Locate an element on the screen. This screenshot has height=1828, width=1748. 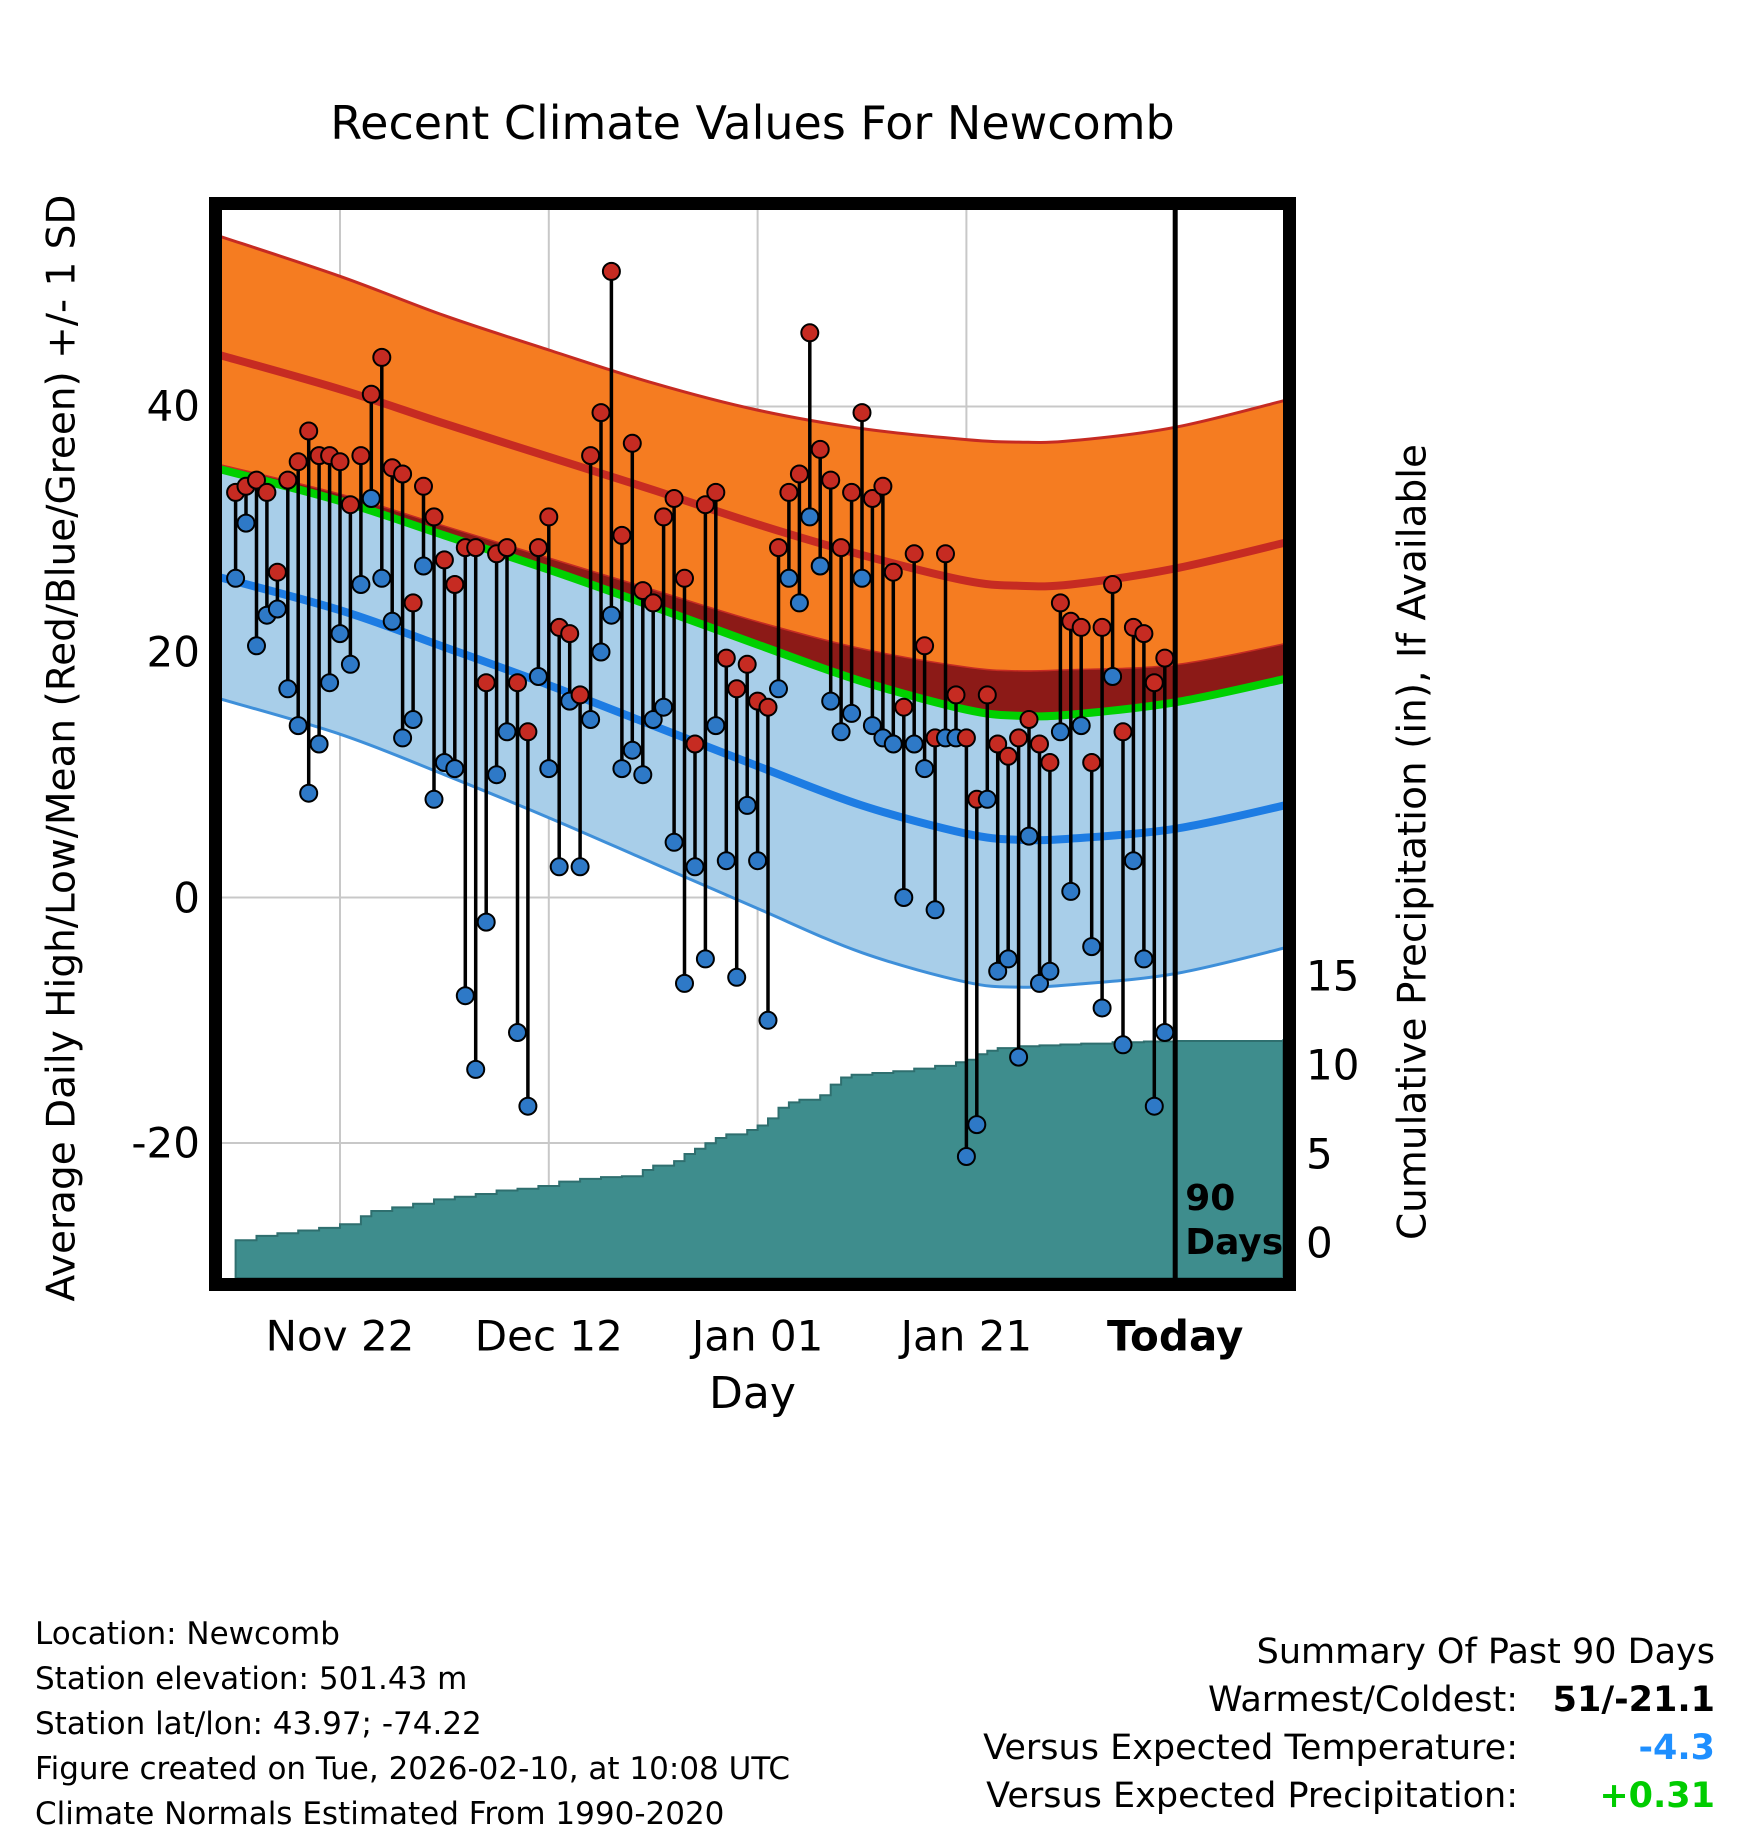
days-label: Days is located at coordinates (1234, 1242).